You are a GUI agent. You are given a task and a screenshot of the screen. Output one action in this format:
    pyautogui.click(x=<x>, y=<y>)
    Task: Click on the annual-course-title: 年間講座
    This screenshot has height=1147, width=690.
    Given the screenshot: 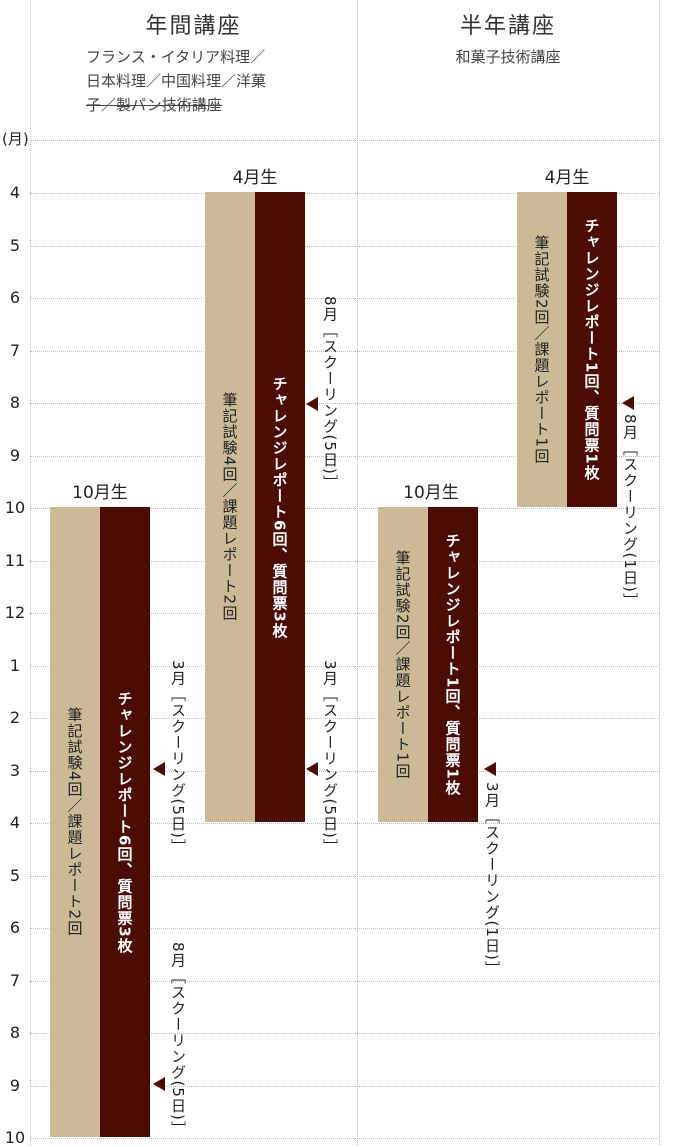 What is the action you would take?
    pyautogui.click(x=193, y=26)
    